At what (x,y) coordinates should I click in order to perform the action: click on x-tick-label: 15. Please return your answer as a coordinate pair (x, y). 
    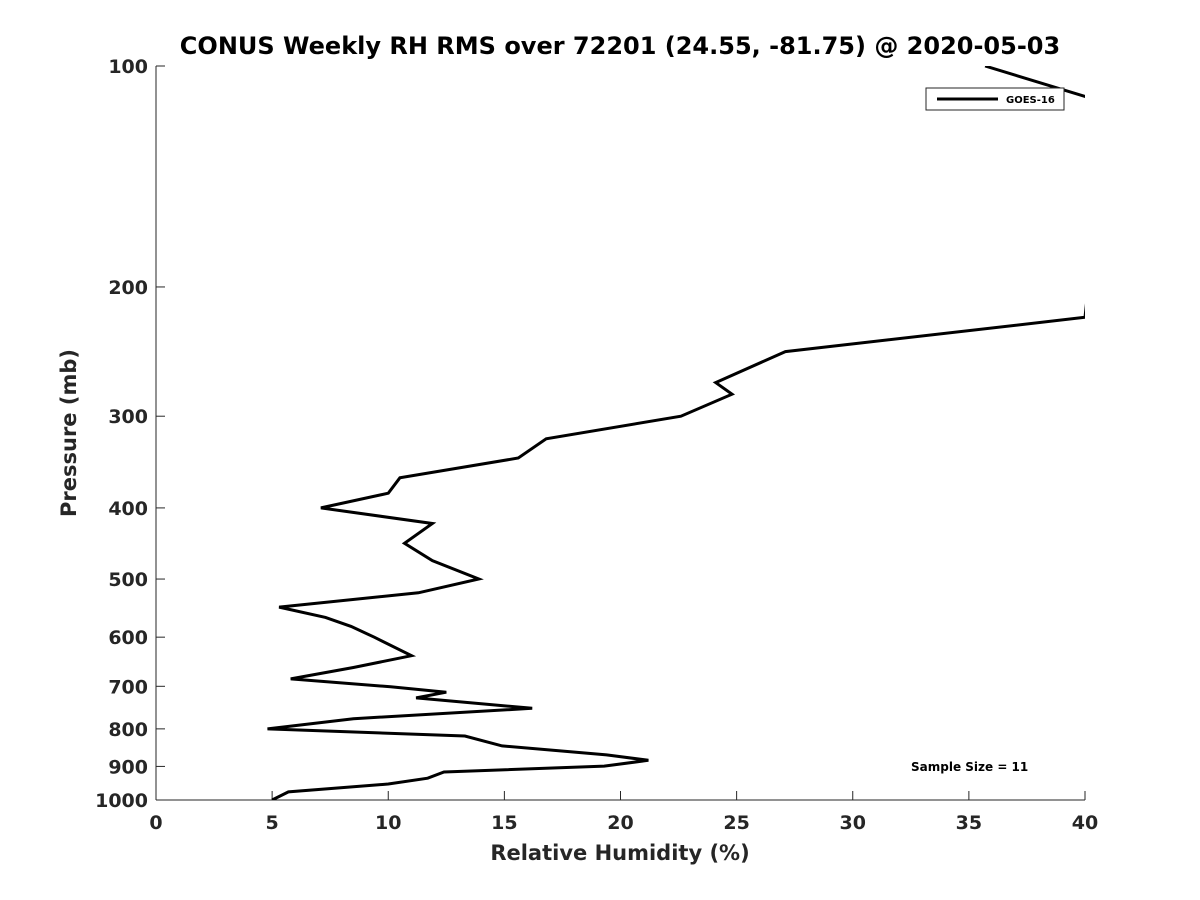
    Looking at the image, I should click on (504, 823).